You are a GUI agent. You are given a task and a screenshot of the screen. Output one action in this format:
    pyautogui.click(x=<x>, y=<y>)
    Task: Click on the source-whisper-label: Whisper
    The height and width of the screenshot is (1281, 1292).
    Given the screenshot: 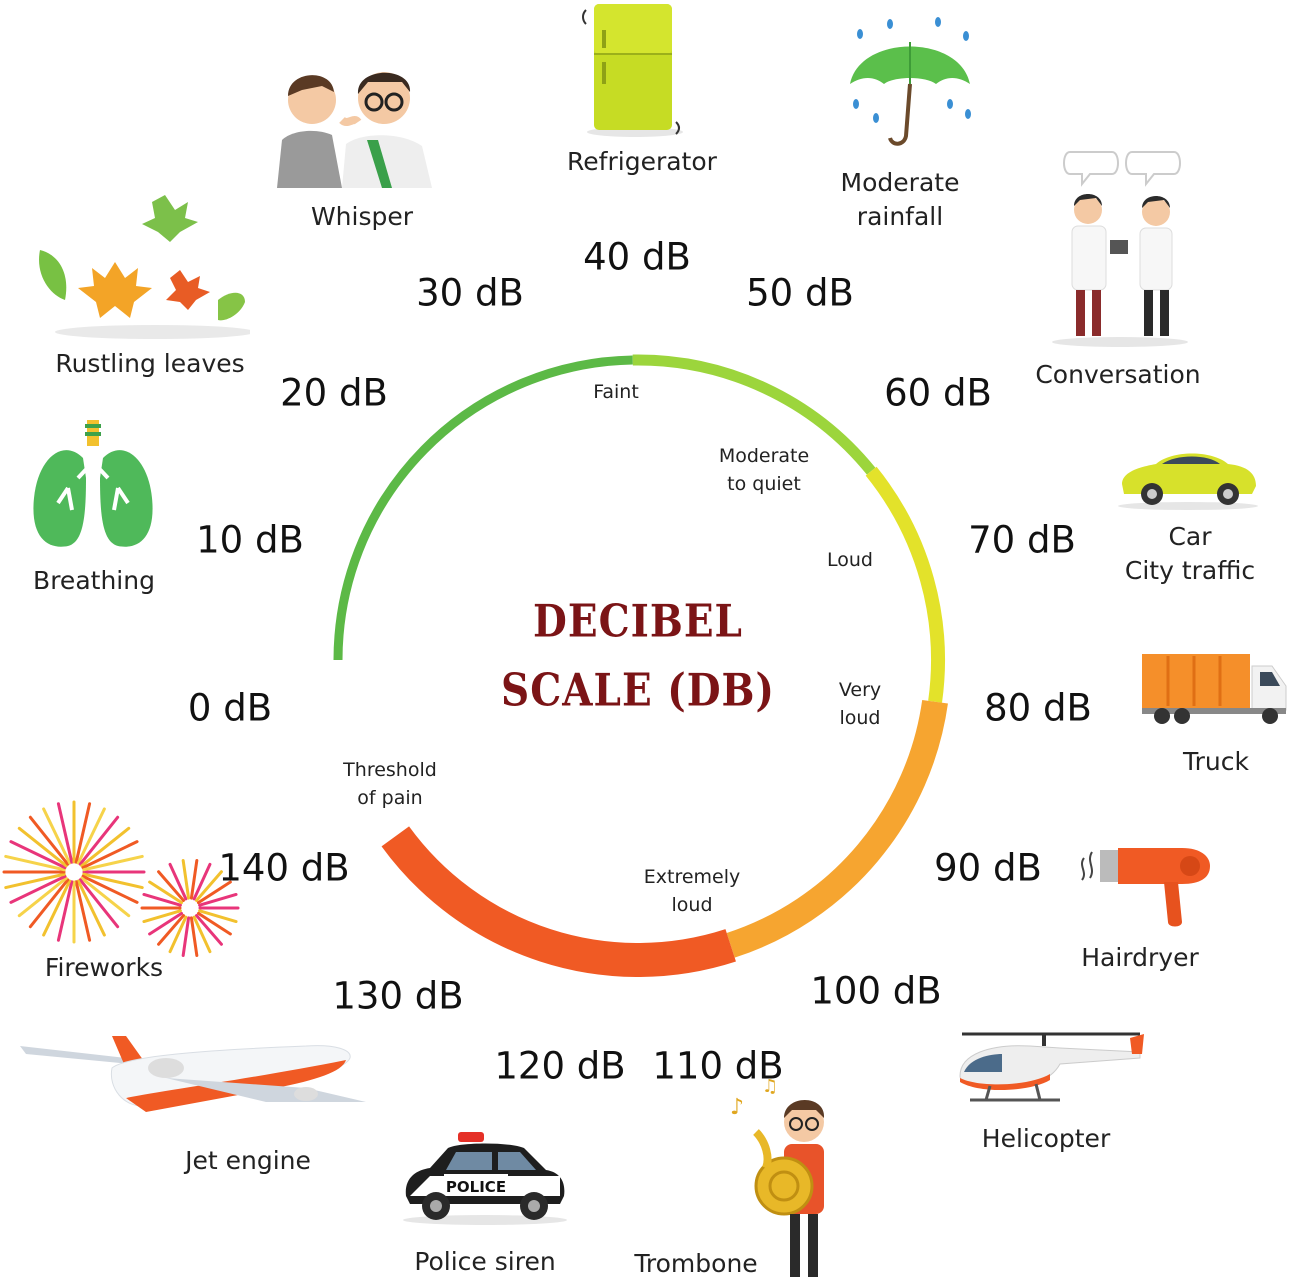 What is the action you would take?
    pyautogui.click(x=362, y=216)
    